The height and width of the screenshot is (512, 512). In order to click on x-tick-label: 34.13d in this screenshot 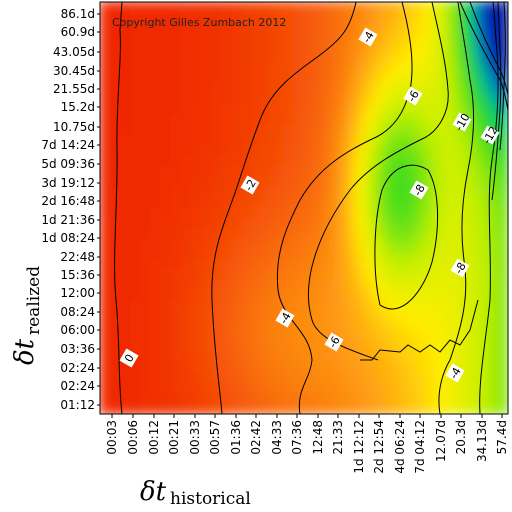, I will do `click(482, 441)`.